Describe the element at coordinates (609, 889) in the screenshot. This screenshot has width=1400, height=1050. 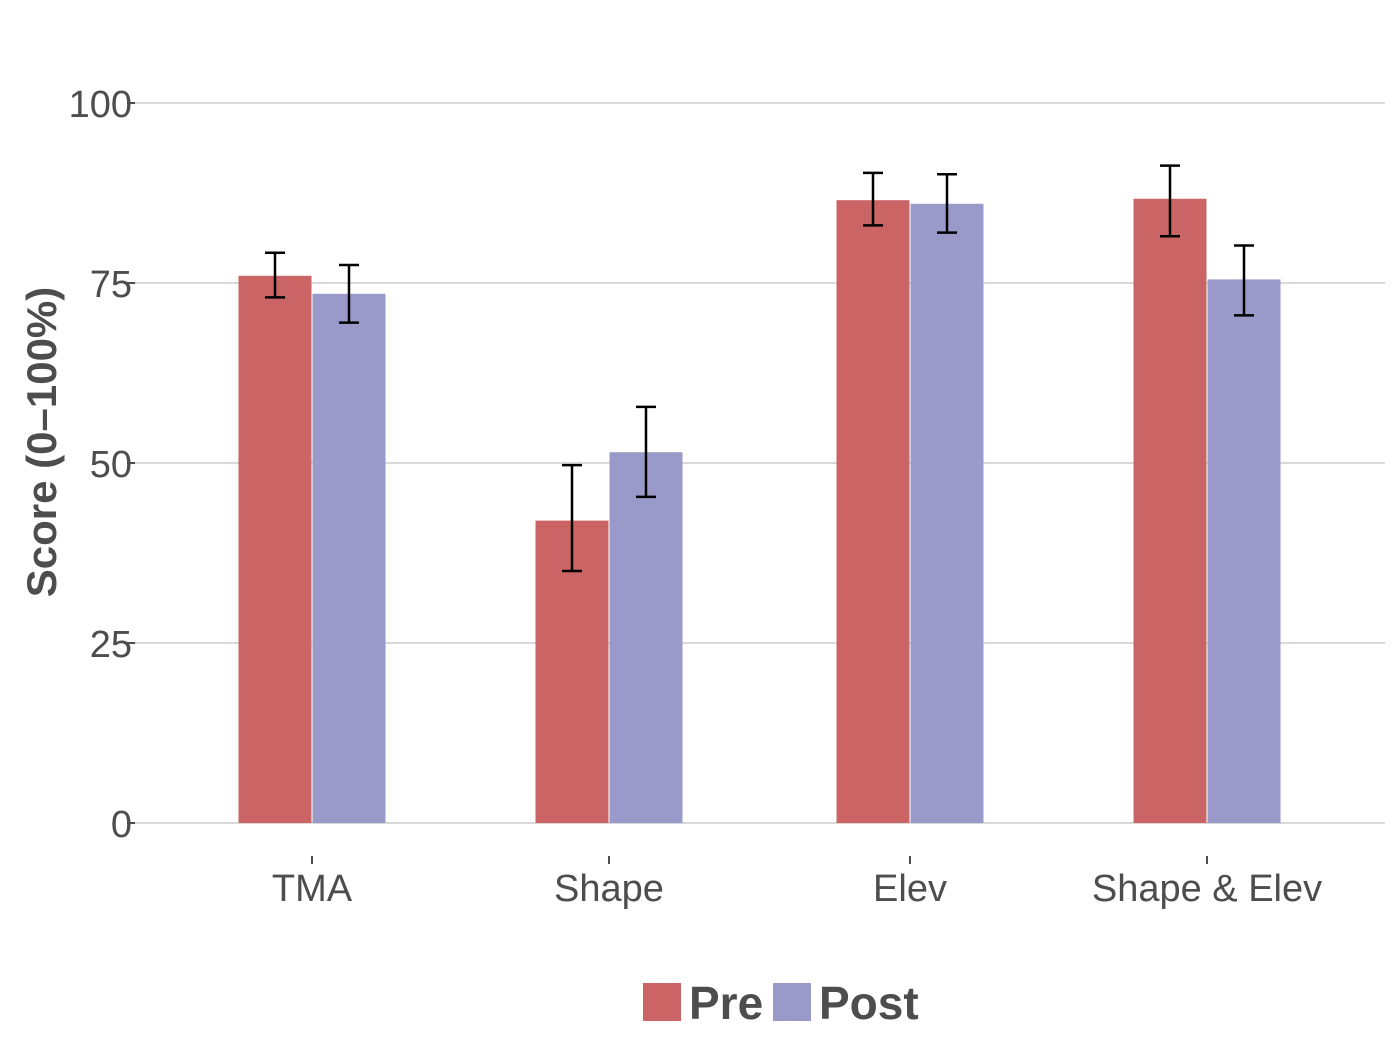
I see `x-tick-label: Shape` at that location.